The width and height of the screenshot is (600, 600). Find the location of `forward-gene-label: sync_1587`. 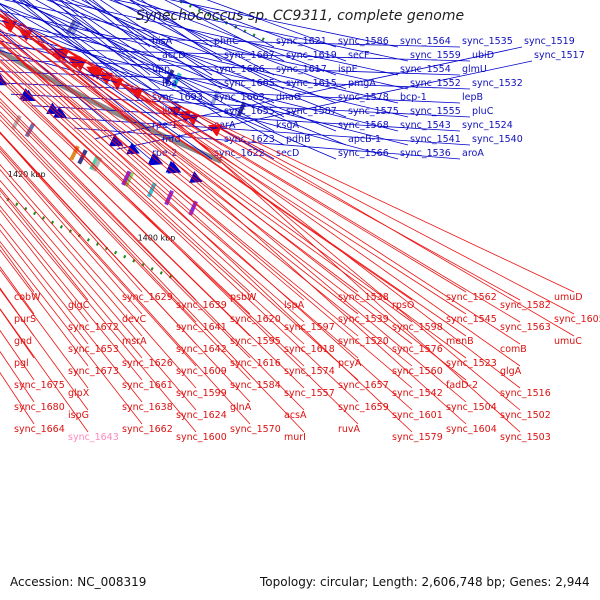

forward-gene-label: sync_1587 is located at coordinates (311, 111).